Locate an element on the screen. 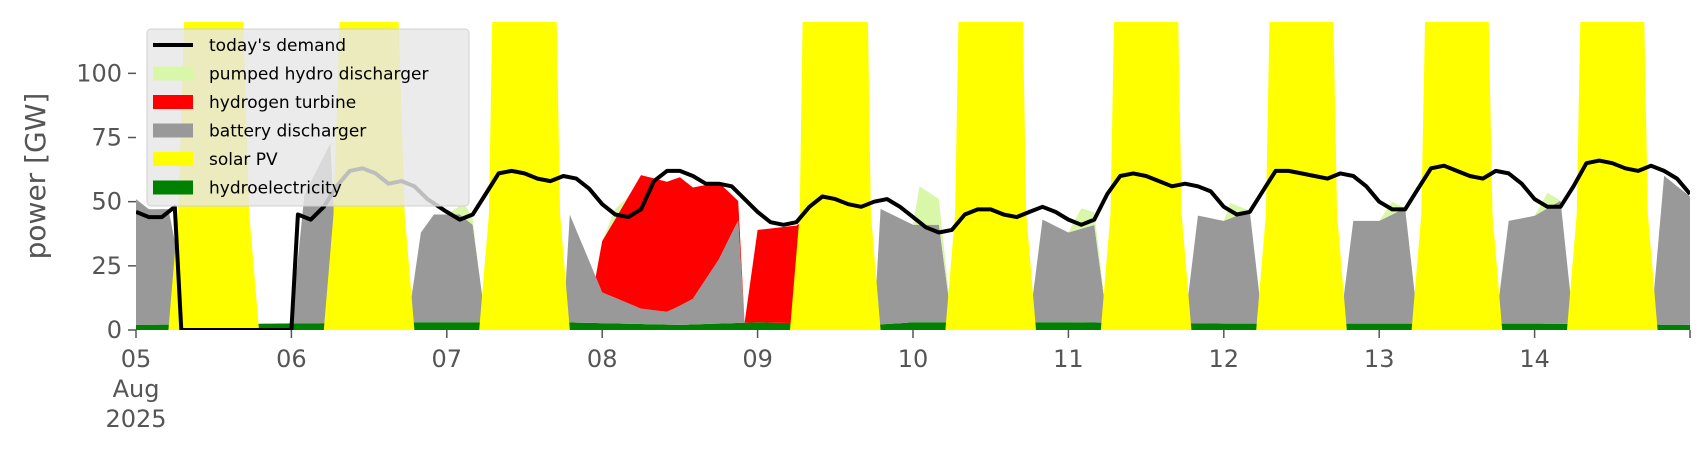  legend-swatch-hydrogen-turbine is located at coordinates (173, 102).